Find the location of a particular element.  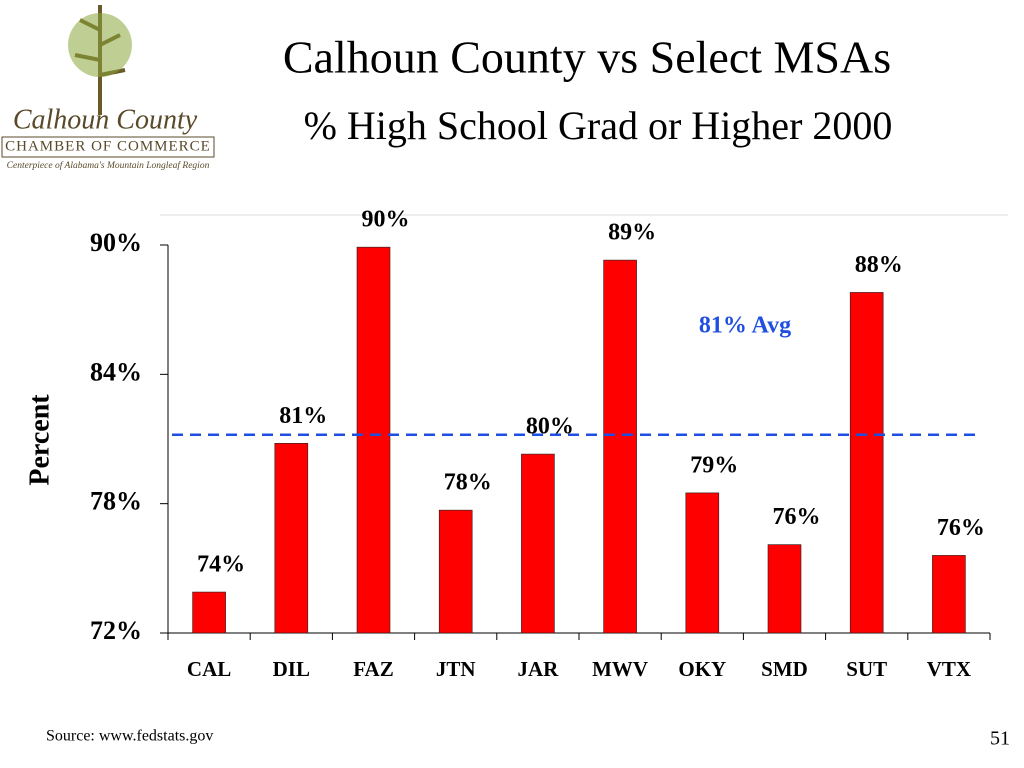

x-tick-label: JTN is located at coordinates (456, 669).